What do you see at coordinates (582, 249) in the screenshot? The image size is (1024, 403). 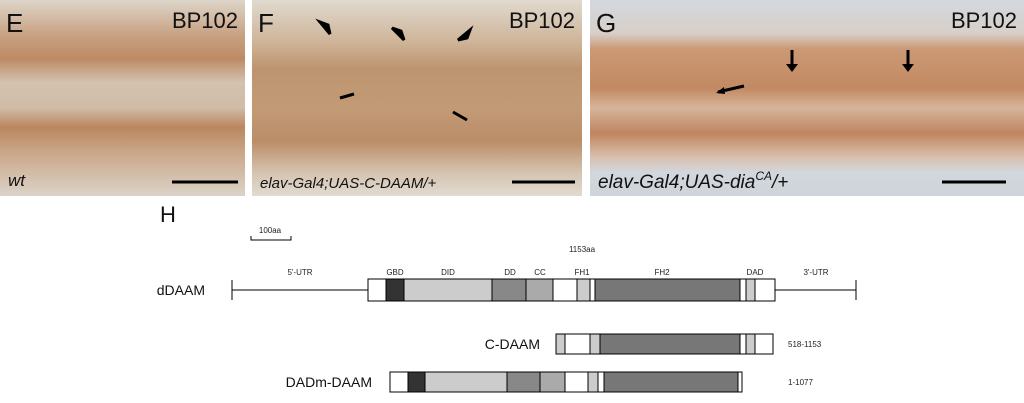 I see `length-label: 1153aa` at bounding box center [582, 249].